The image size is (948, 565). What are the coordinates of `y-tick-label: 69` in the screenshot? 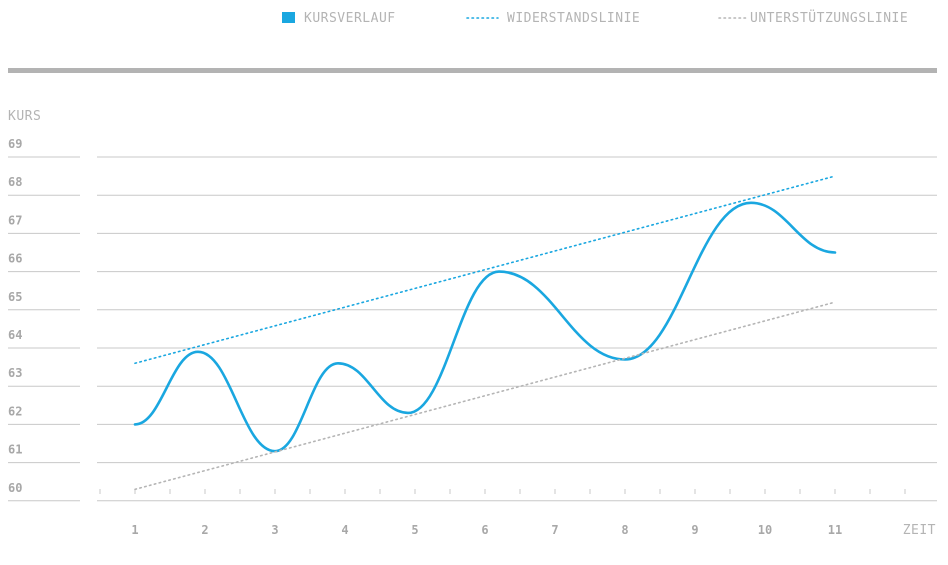 It's located at (15, 144).